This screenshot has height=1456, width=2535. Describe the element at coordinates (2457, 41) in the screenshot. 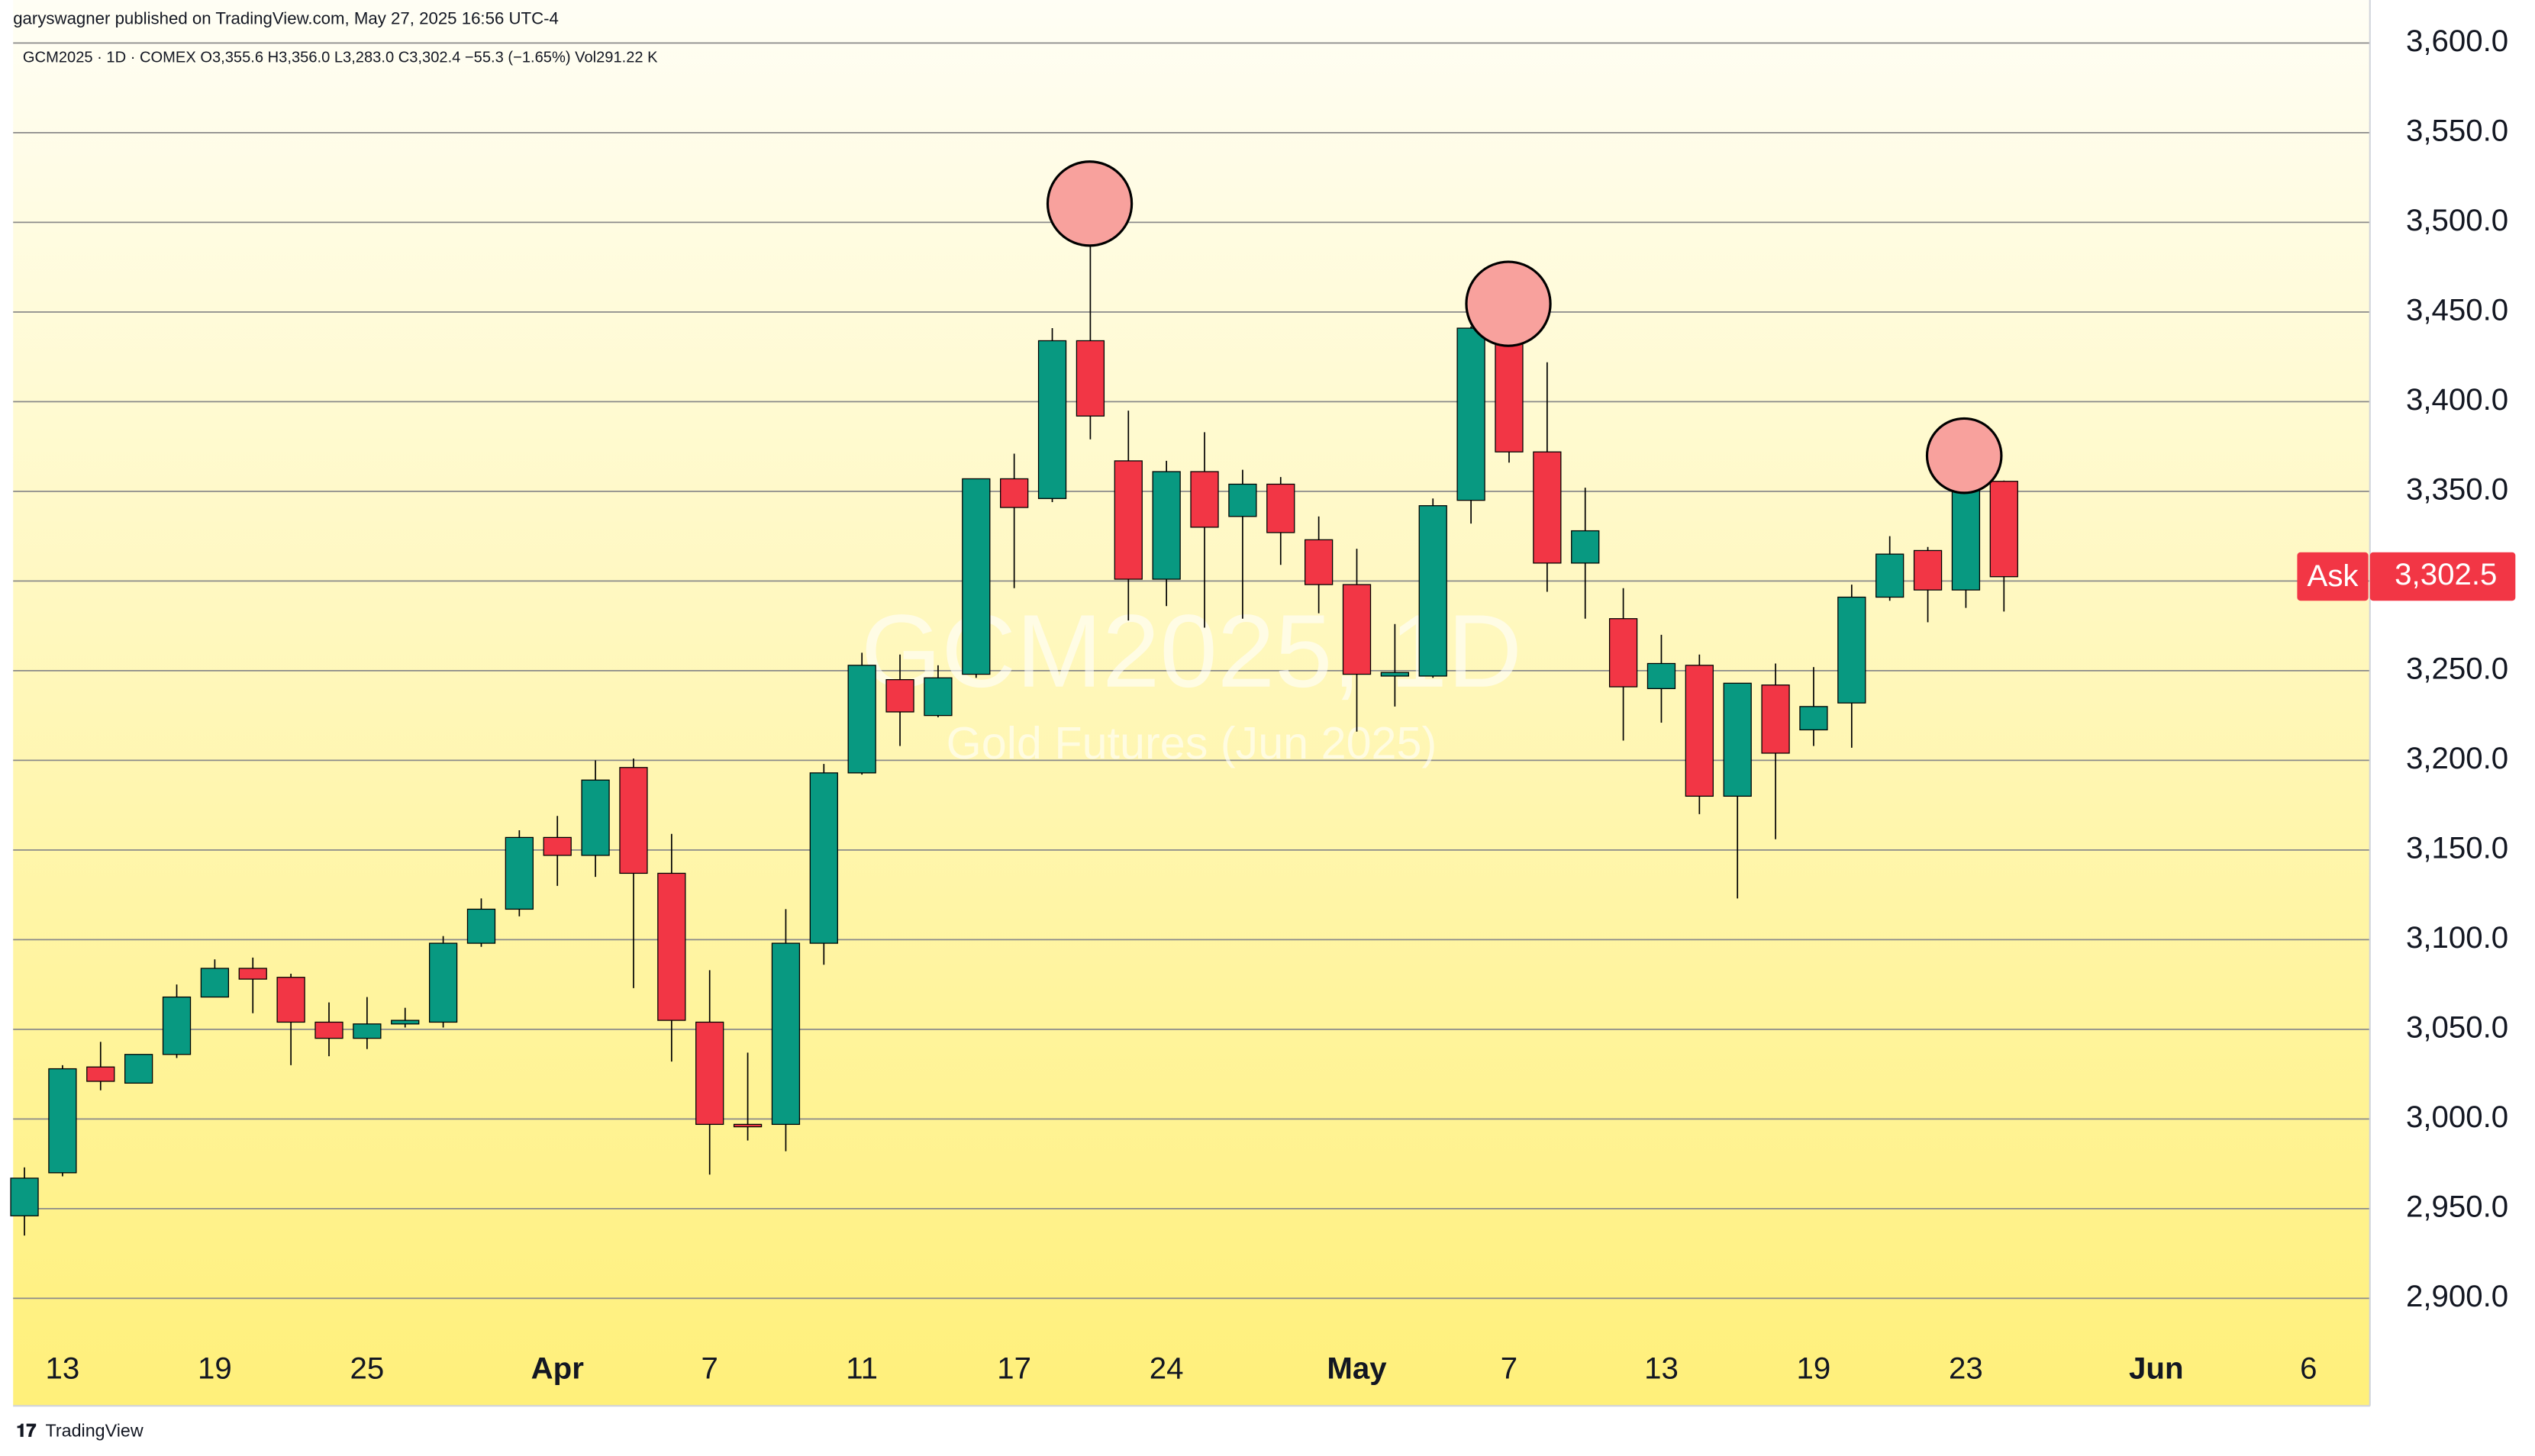

I see `y-tick-label: 3,600.0` at that location.